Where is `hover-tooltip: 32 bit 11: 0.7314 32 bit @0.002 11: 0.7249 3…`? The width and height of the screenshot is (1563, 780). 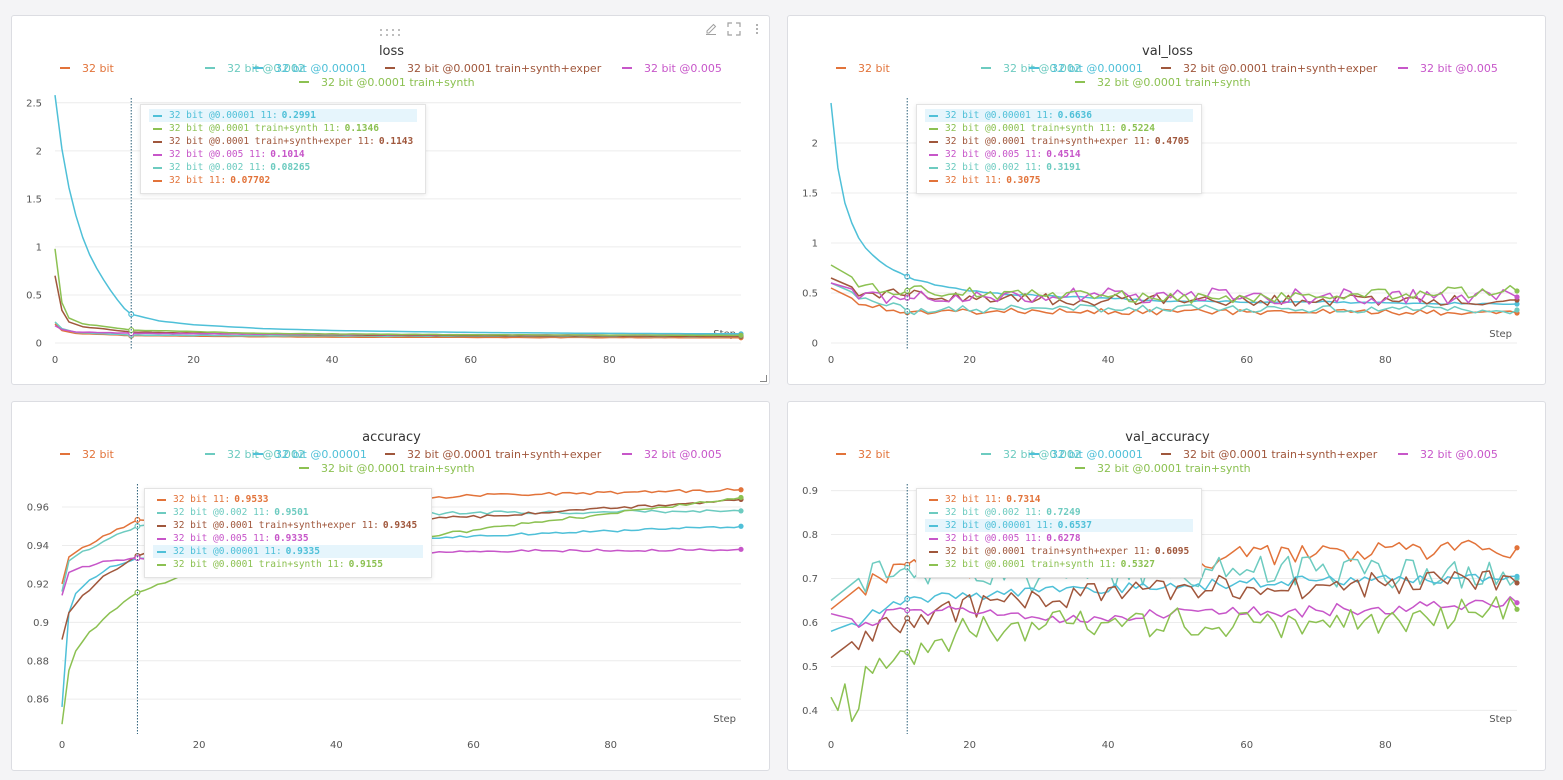
hover-tooltip: 32 bit 11: 0.7314 32 bit @0.002 11: 0.7249 3… is located at coordinates (1059, 533).